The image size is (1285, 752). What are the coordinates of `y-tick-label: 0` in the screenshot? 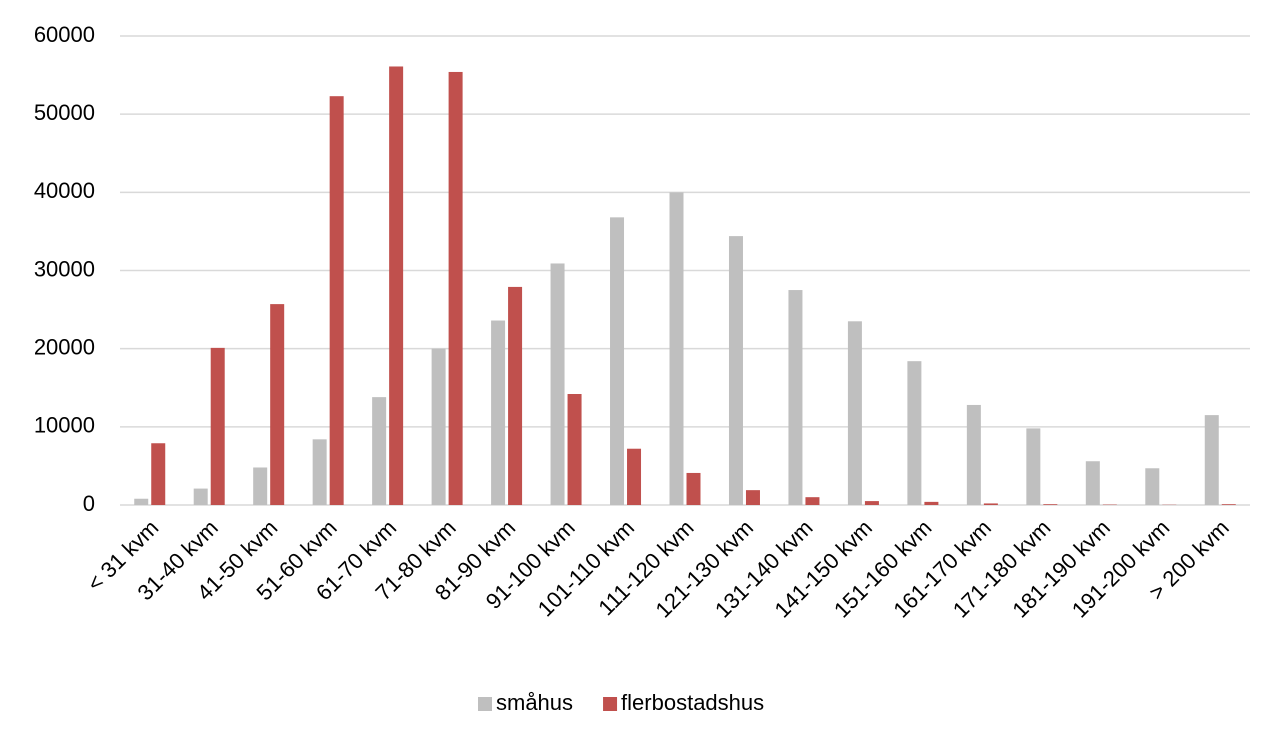 It's located at (89, 503).